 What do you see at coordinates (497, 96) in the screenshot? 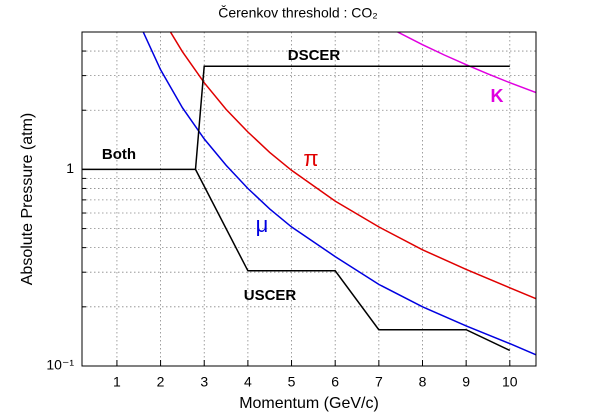
I see `series-label: K` at bounding box center [497, 96].